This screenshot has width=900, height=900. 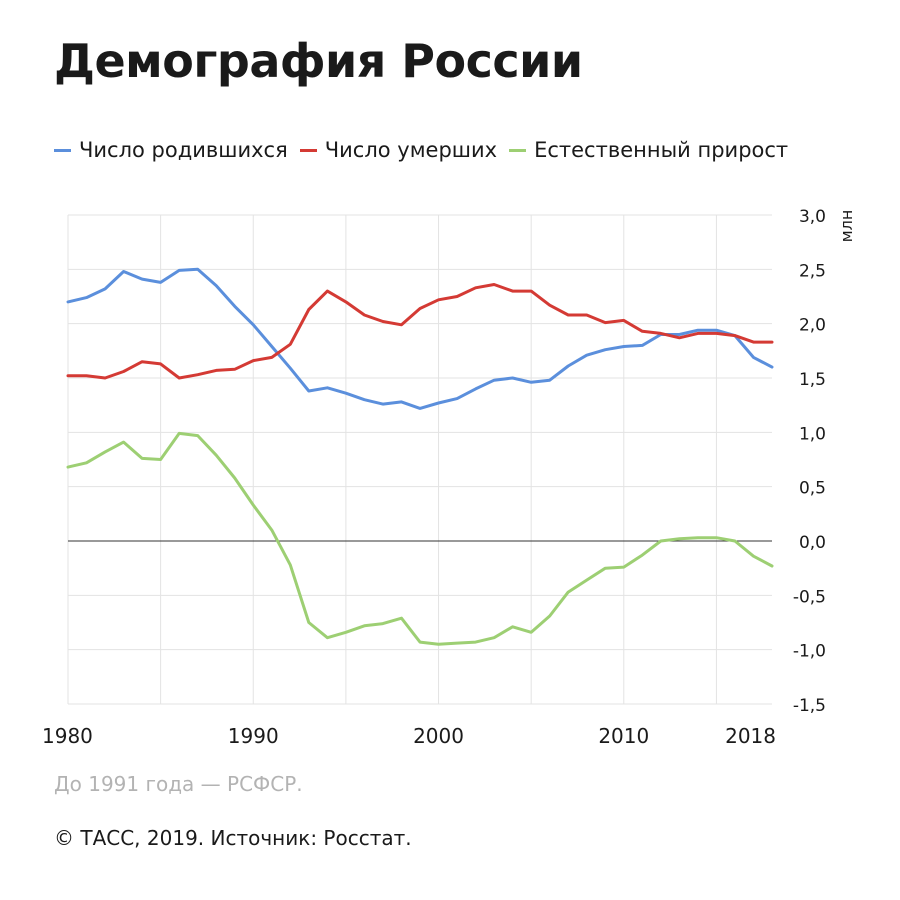 I want to click on page-title: Демография России, so click(x=318, y=61).